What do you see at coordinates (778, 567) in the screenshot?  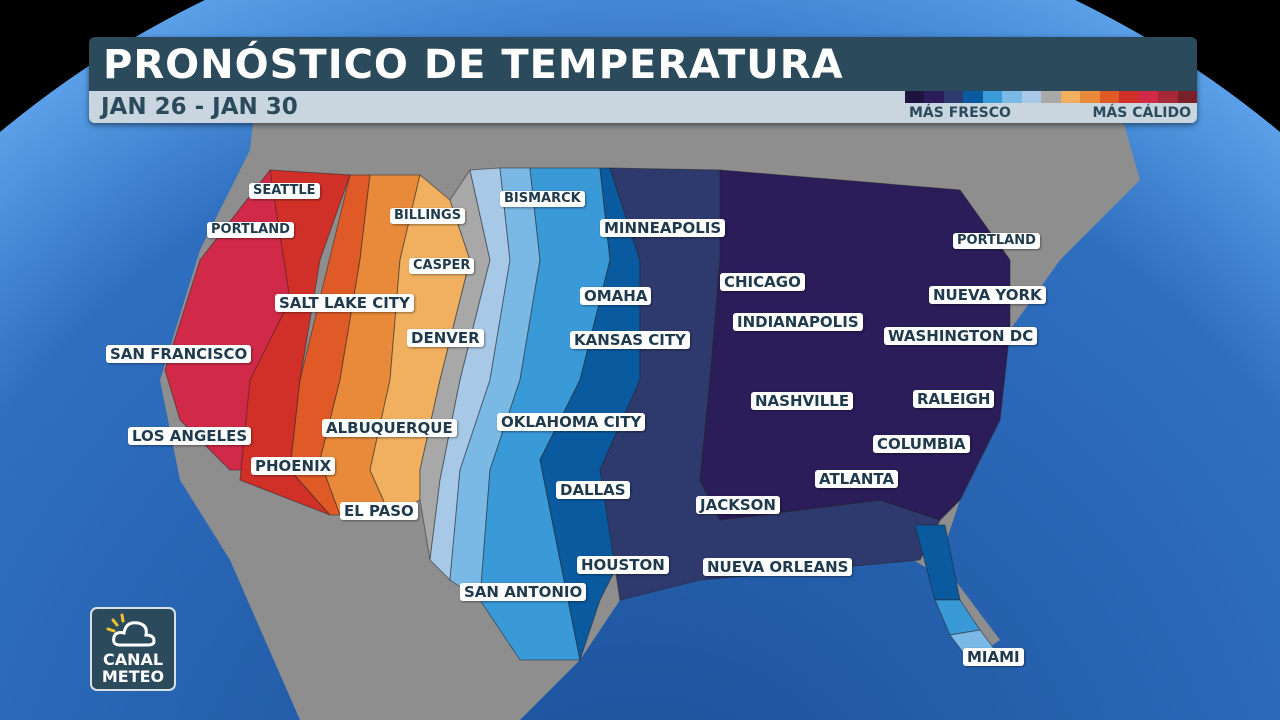 I see `city-label: NUEVA ORLEANS` at bounding box center [778, 567].